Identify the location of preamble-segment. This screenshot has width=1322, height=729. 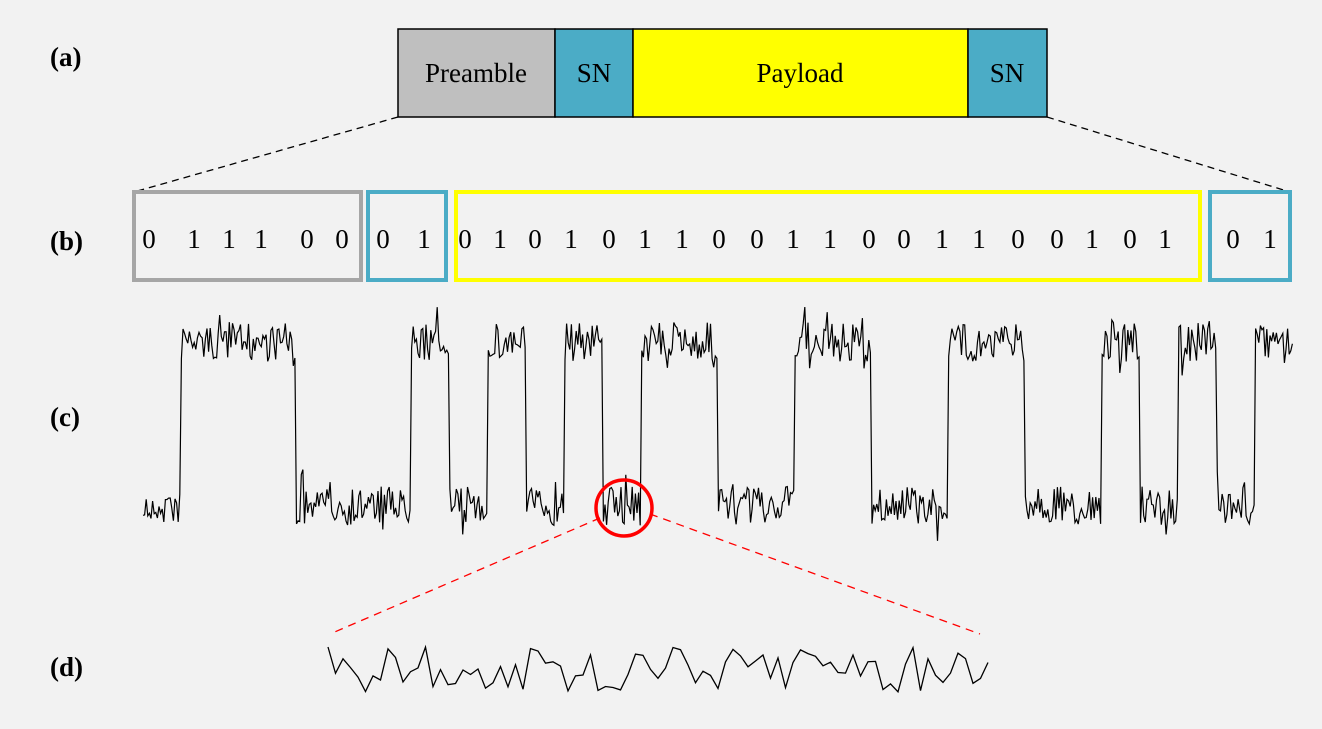
(476, 73).